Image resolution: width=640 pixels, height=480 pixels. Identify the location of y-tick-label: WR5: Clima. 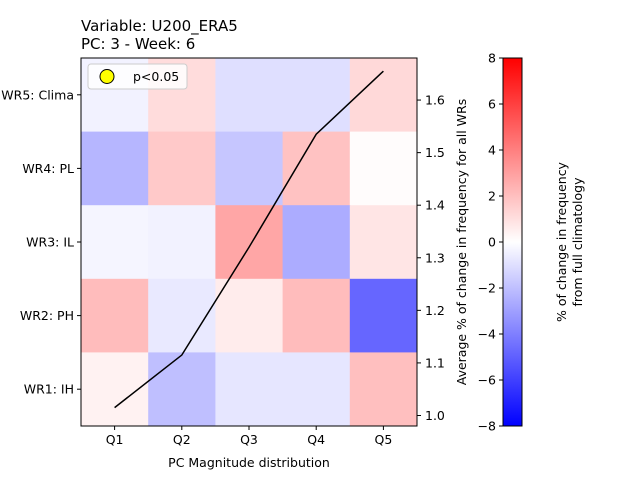
(37, 94).